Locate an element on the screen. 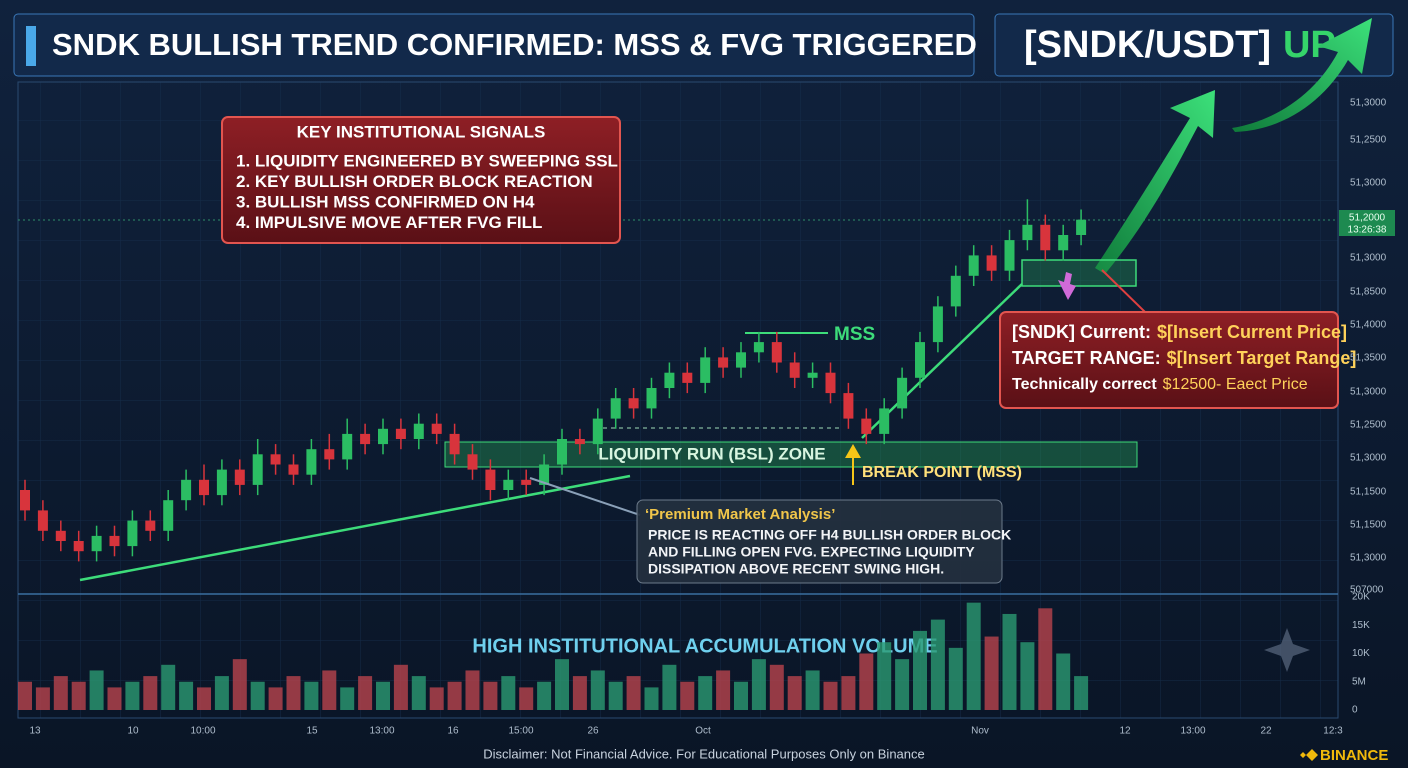 This screenshot has width=1408, height=768. premium-box is located at coordinates (819, 541).